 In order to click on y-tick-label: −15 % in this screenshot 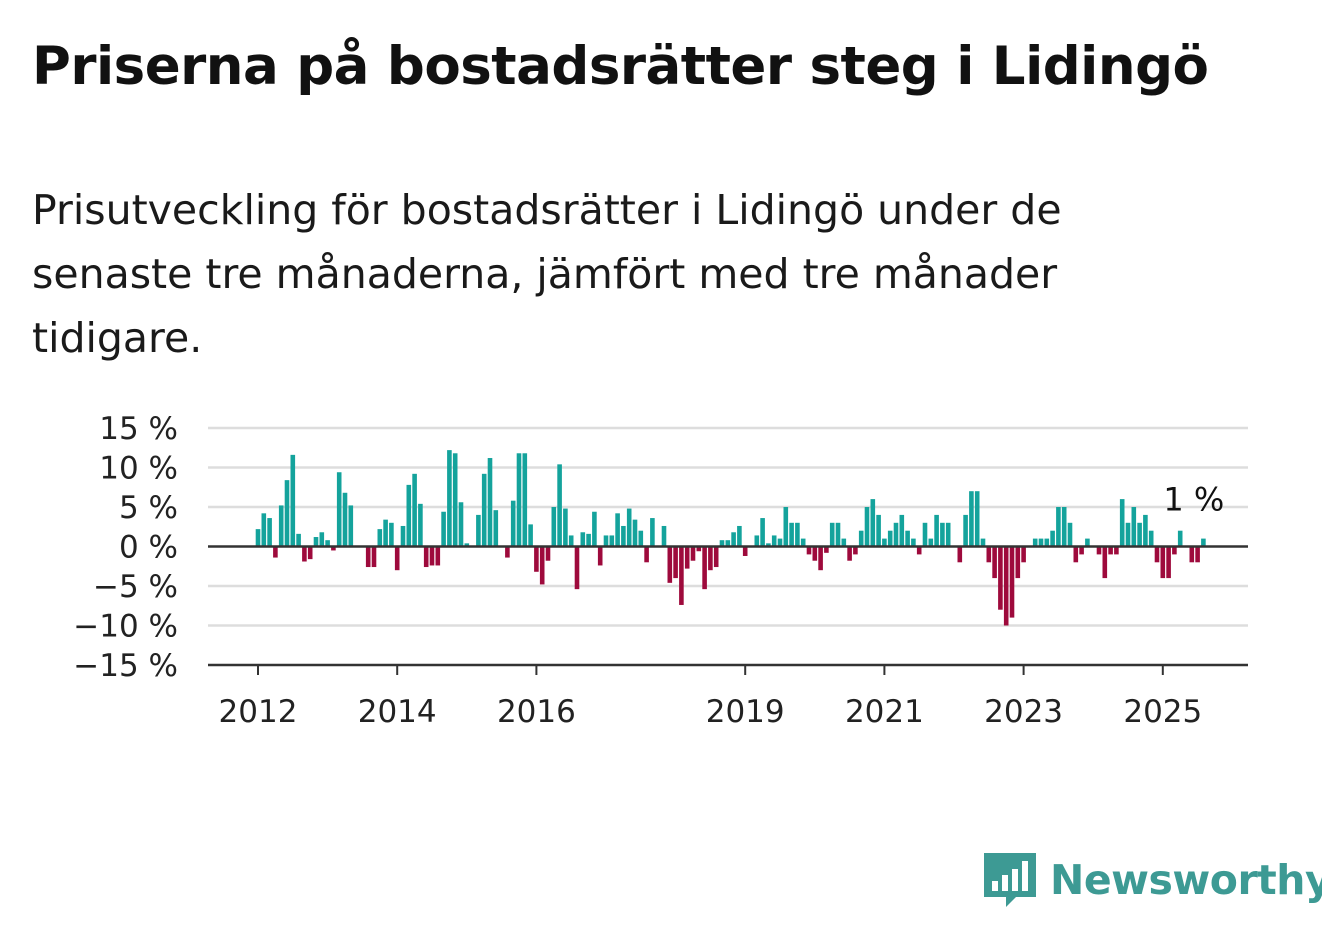, I will do `click(125, 666)`.